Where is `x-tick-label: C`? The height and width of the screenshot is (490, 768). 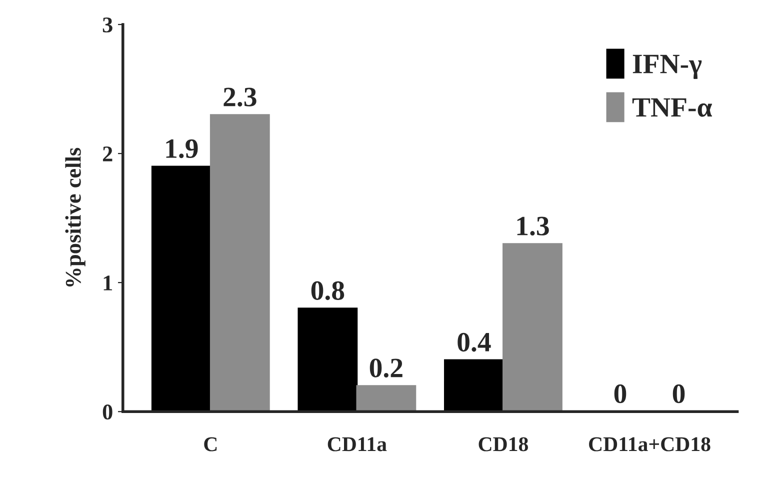 x-tick-label: C is located at coordinates (210, 444).